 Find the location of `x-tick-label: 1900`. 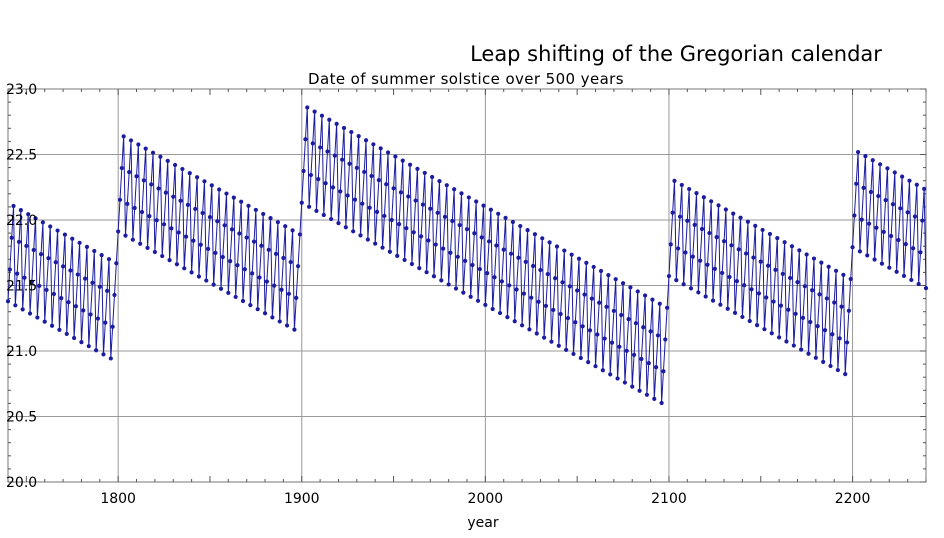

x-tick-label: 1900 is located at coordinates (302, 499).